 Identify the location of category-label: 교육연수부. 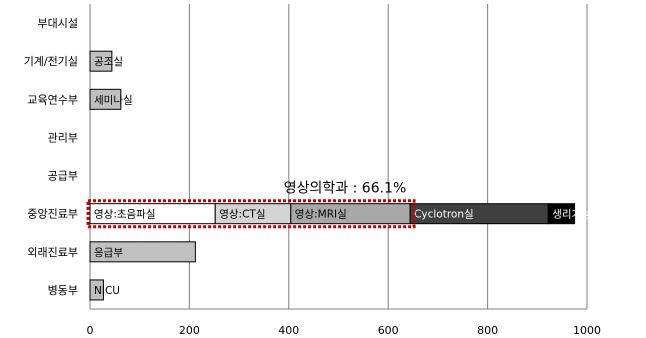
(52, 99).